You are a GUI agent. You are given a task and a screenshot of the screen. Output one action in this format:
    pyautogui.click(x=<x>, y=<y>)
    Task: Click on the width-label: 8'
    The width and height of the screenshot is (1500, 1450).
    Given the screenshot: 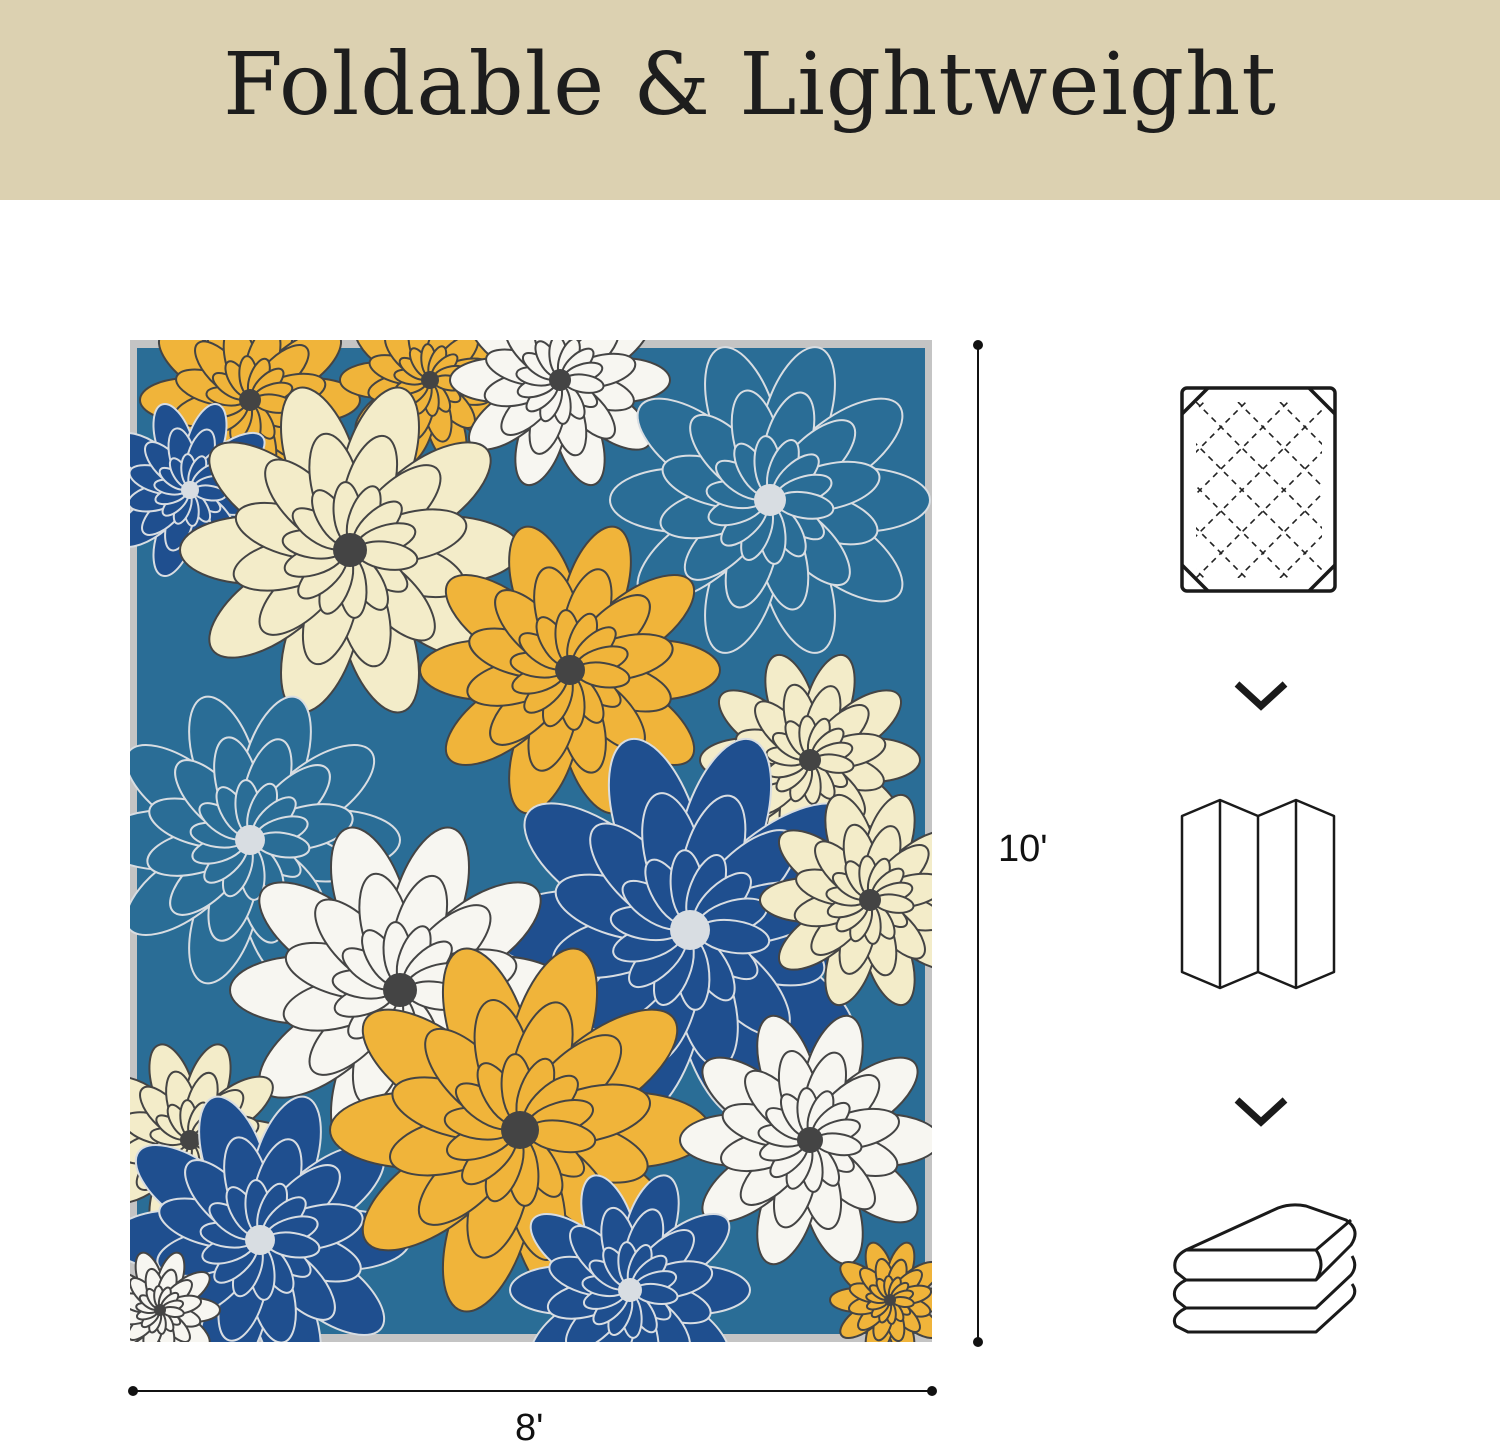 What is the action you would take?
    pyautogui.click(x=529, y=1428)
    